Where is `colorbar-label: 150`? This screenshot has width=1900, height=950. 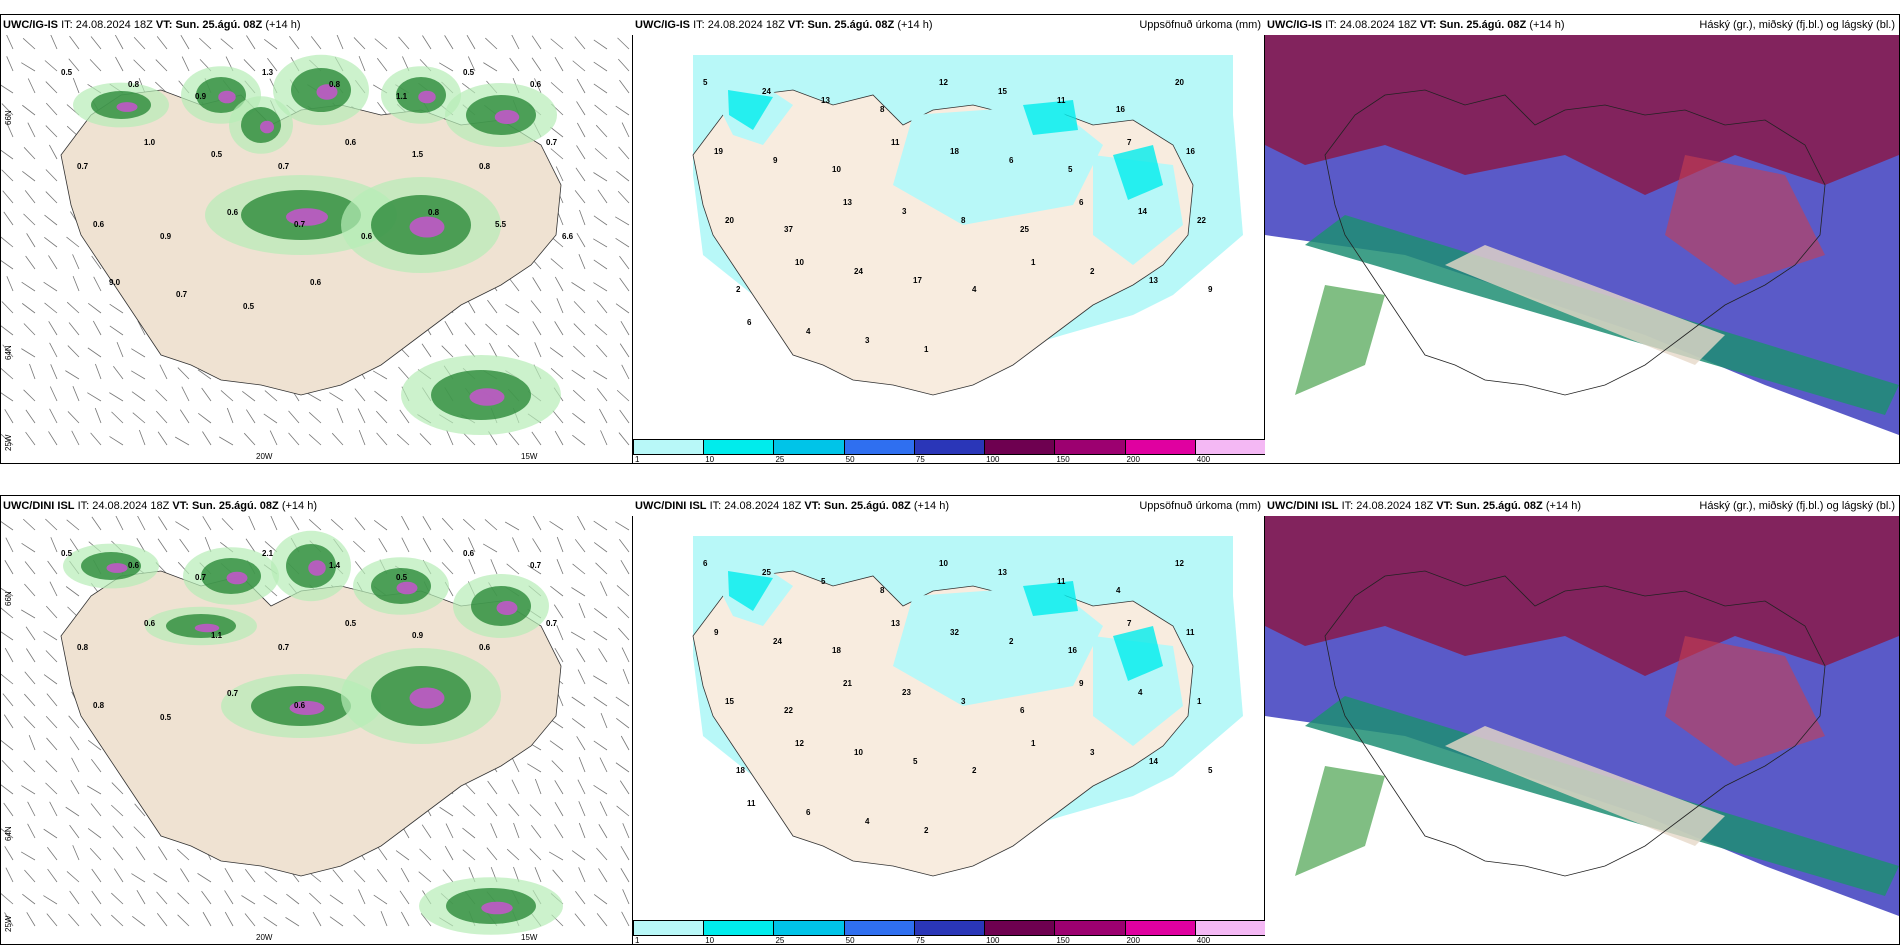
colorbar-label: 150 is located at coordinates (1063, 940).